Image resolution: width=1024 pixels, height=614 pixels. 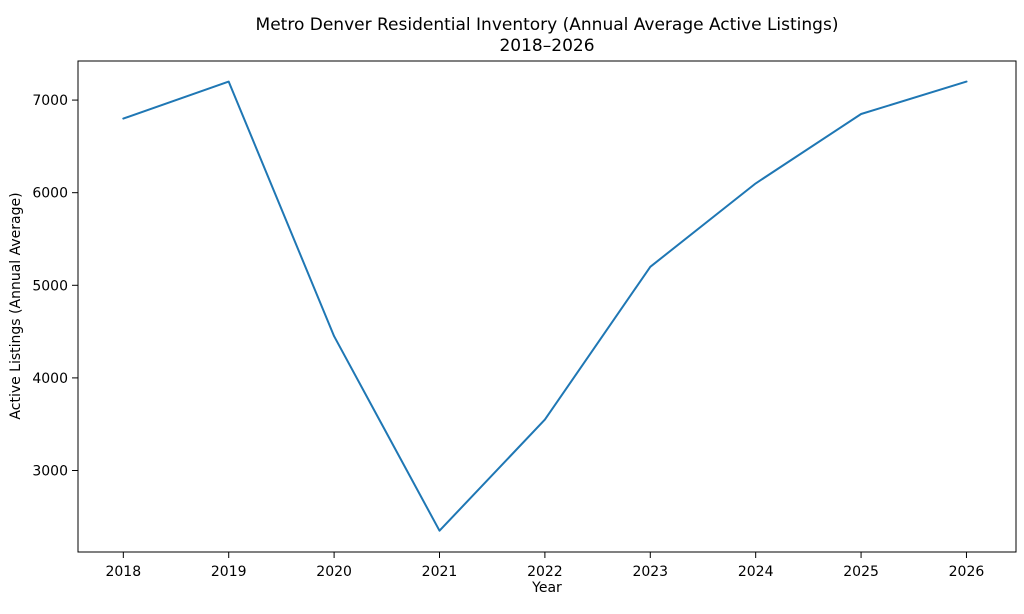 What do you see at coordinates (16, 305) in the screenshot?
I see `y-axis-label: Active Listings (Annual Average)` at bounding box center [16, 305].